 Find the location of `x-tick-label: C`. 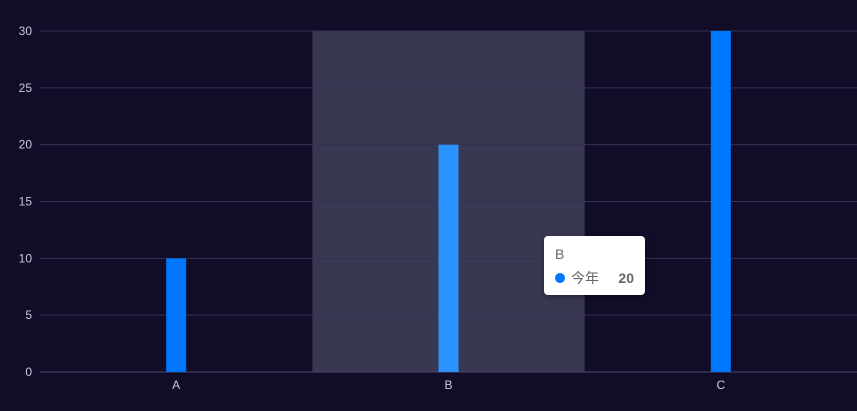

x-tick-label: C is located at coordinates (720, 385).